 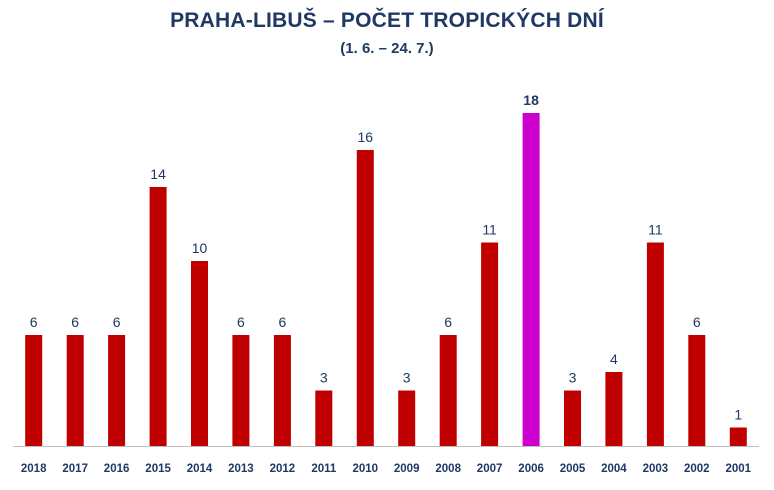 What do you see at coordinates (407, 469) in the screenshot?
I see `tick-label-2009: 2009` at bounding box center [407, 469].